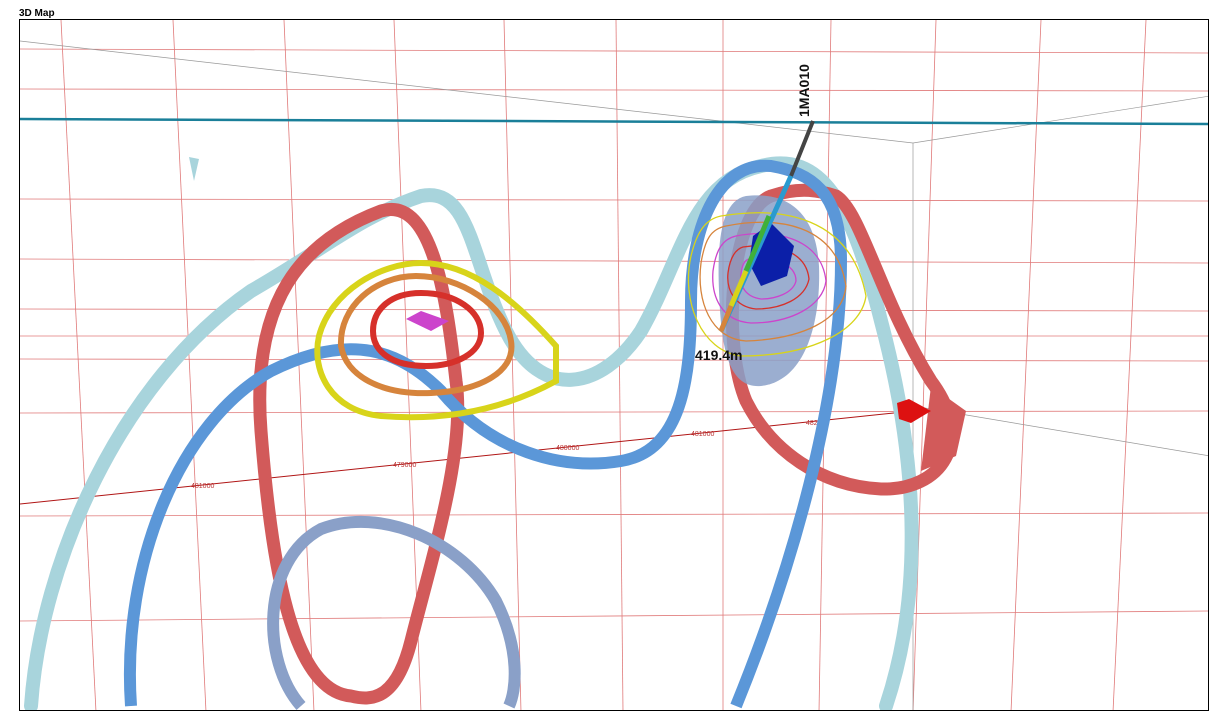 The image size is (1214, 719). I want to click on axis-tick-label: 479000, so click(404, 465).